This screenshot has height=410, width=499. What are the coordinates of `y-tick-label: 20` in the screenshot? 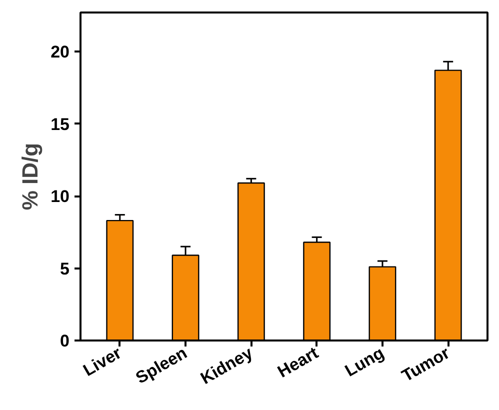 It's located at (60, 52).